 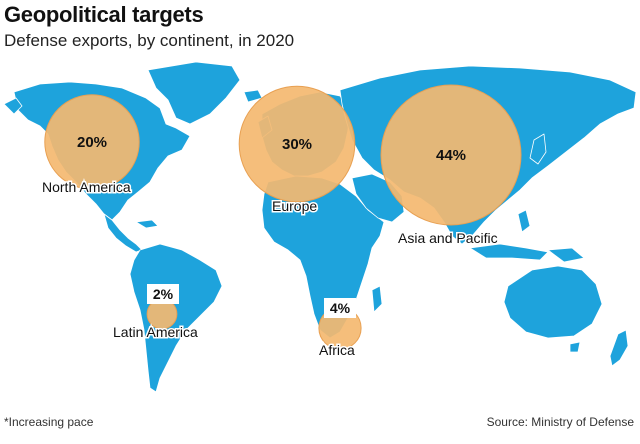 I want to click on value-box-africa, so click(x=340, y=308).